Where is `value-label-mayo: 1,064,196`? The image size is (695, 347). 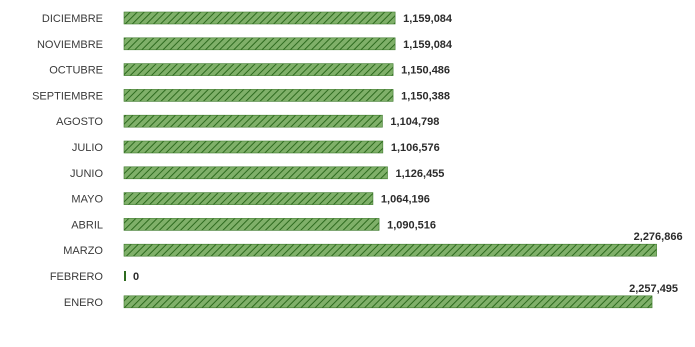
value-label-mayo: 1,064,196 is located at coordinates (405, 200).